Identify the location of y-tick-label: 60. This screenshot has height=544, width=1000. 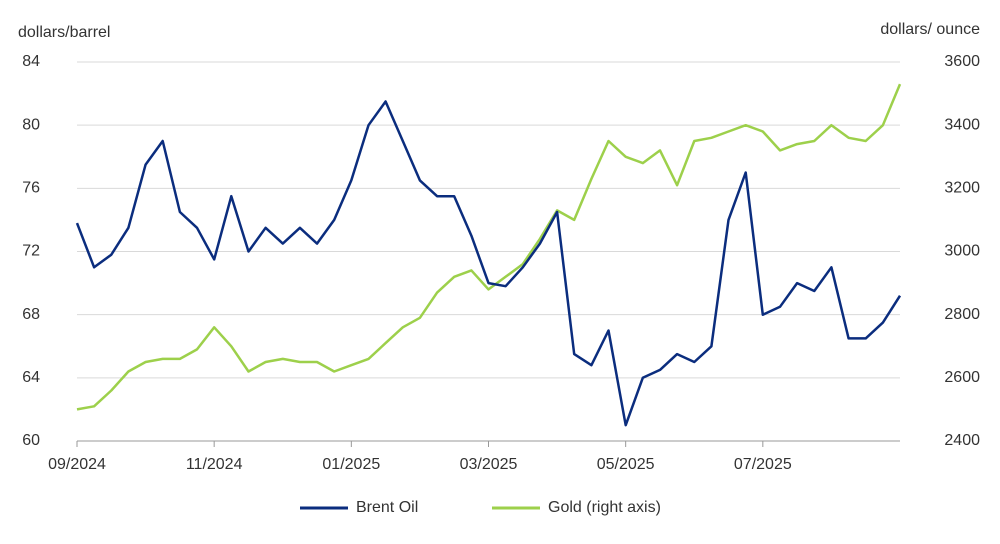
(31, 440).